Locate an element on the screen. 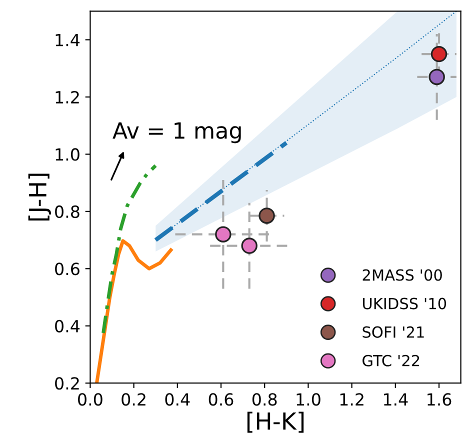  x-tick-label: 0.2 is located at coordinates (134, 399).